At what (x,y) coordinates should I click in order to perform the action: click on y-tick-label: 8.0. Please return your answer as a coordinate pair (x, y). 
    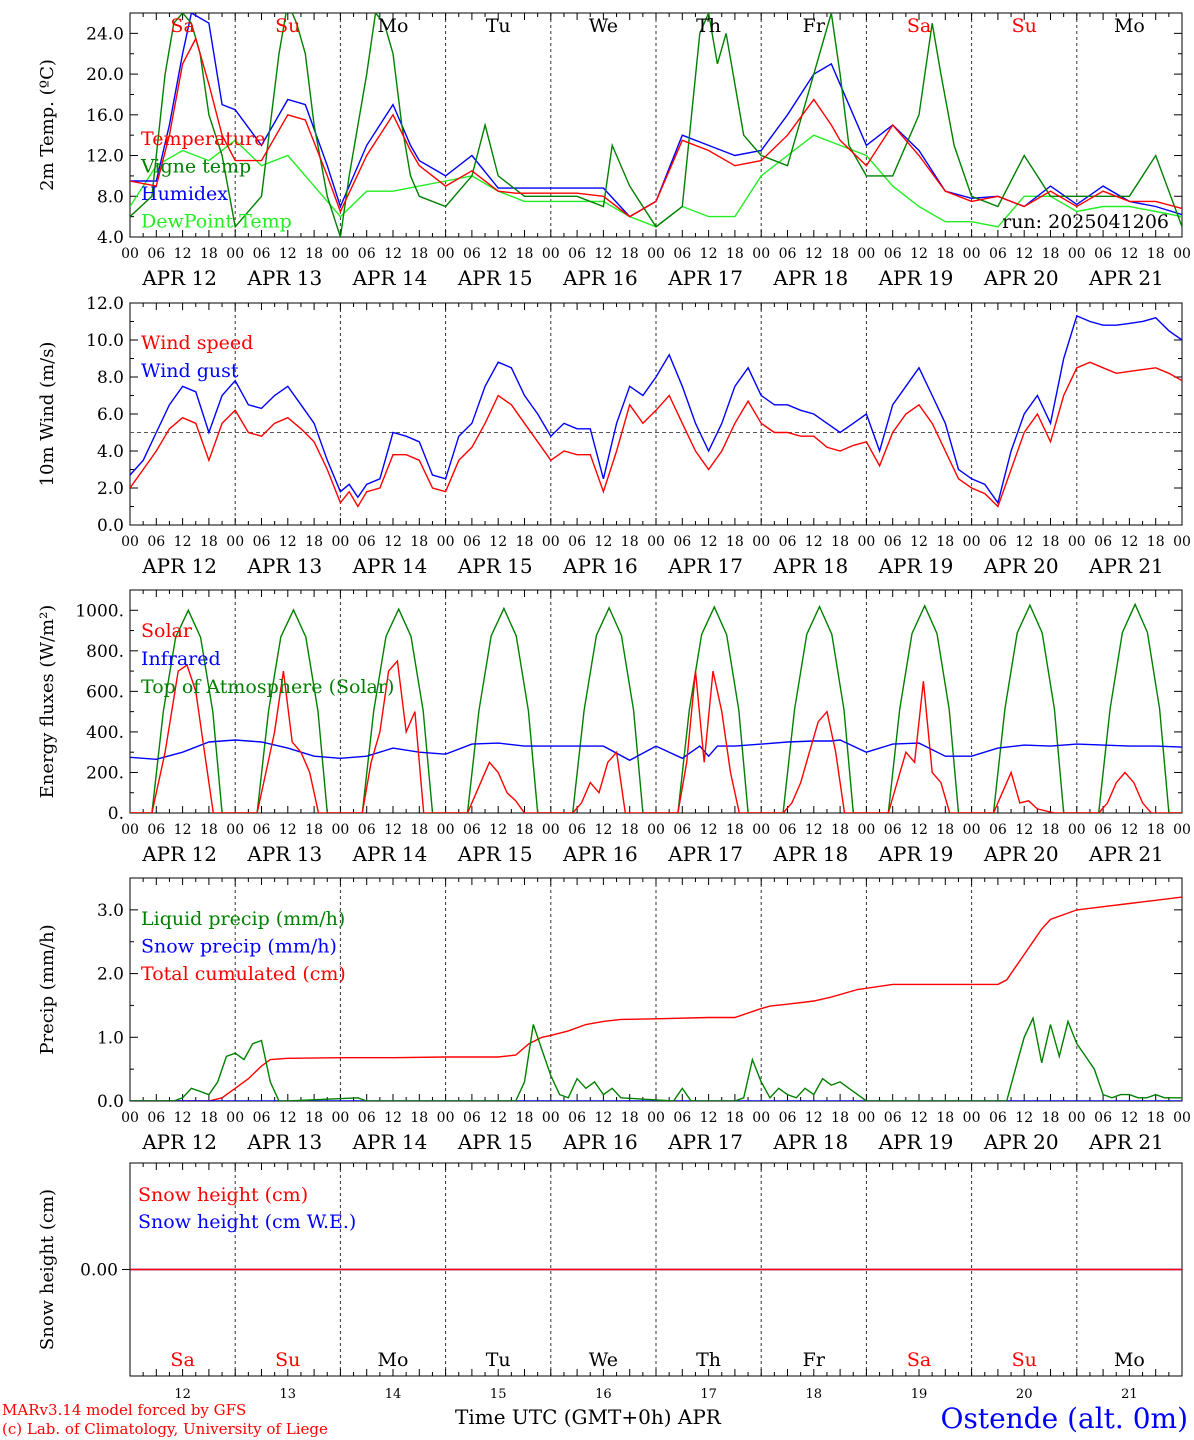
    Looking at the image, I should click on (110, 197).